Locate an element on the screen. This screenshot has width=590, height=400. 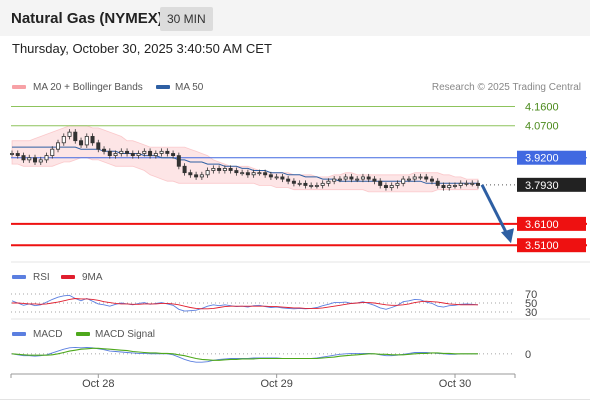
rsi-line is located at coordinates (245, 303).